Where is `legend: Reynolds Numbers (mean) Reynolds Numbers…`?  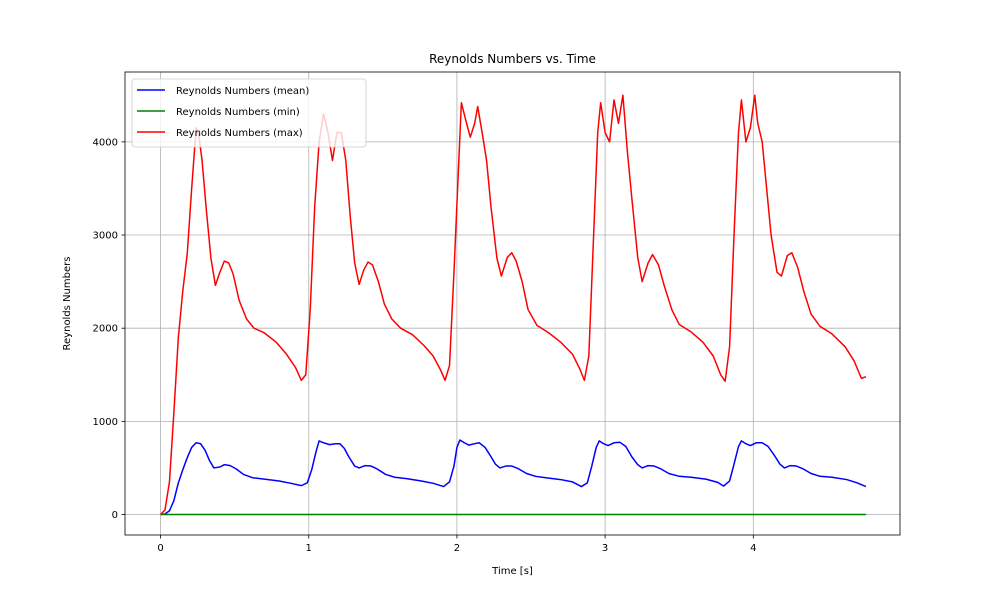 legend: Reynolds Numbers (mean) Reynolds Numbers… is located at coordinates (249, 113).